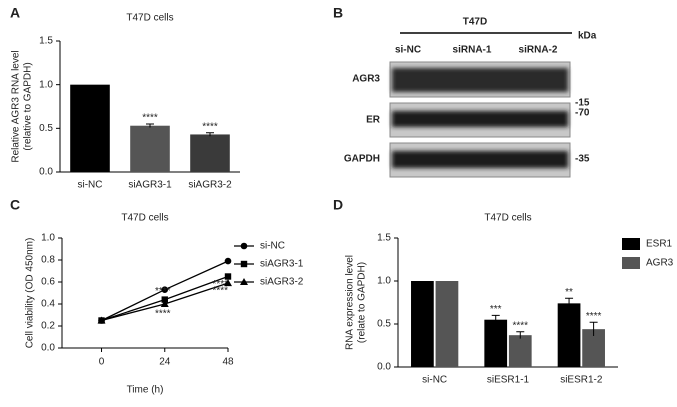  Describe the element at coordinates (282, 282) in the screenshot. I see `legend-label: siAGR3-2` at that location.